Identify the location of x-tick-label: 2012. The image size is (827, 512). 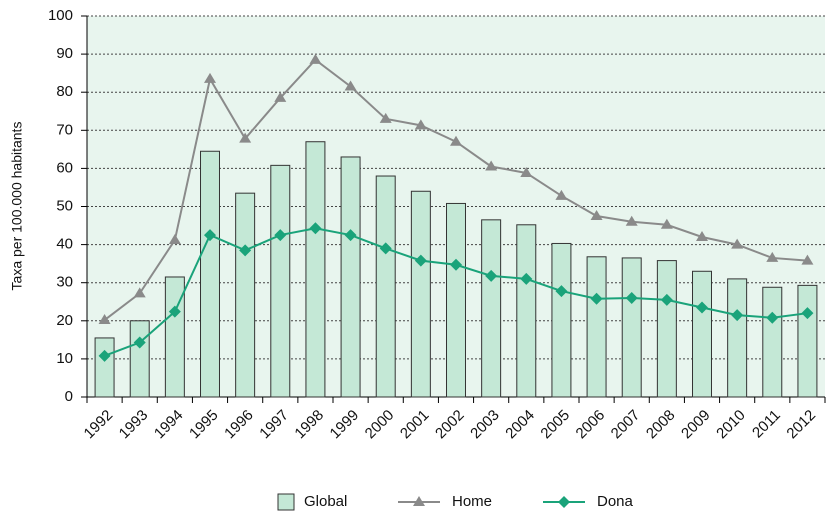
(801, 425).